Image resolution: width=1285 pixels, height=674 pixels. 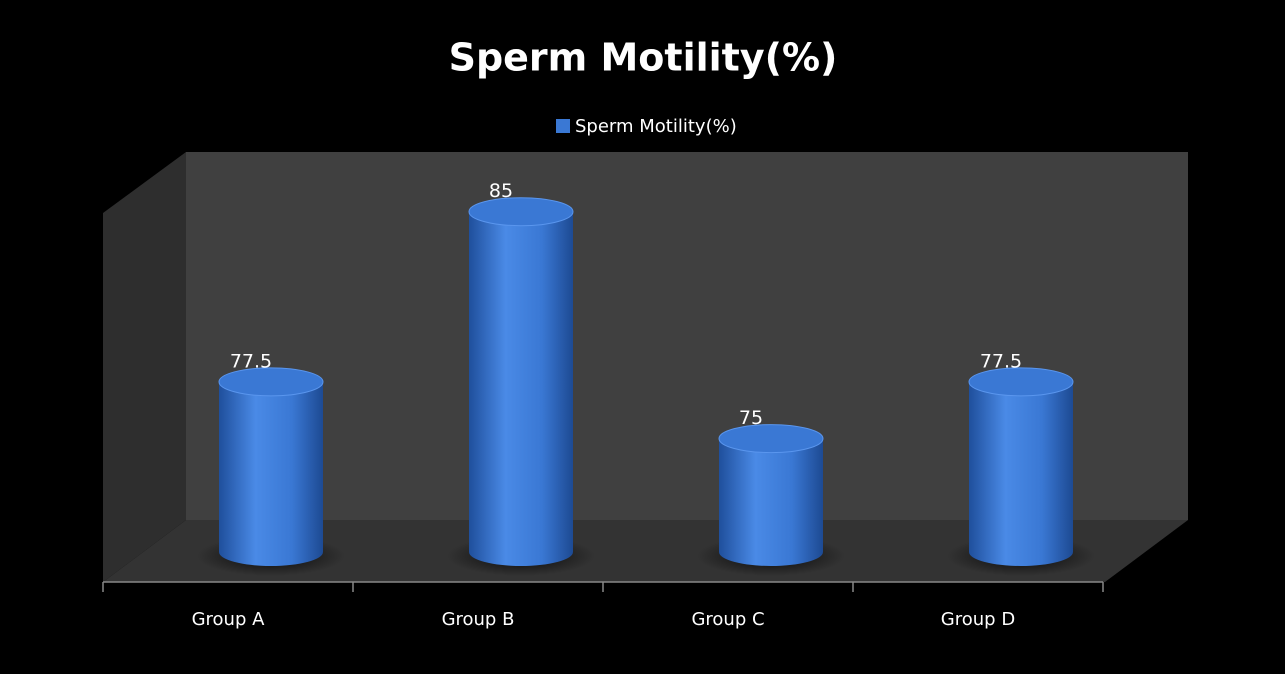 What do you see at coordinates (501, 191) in the screenshot?
I see `value-label: 85` at bounding box center [501, 191].